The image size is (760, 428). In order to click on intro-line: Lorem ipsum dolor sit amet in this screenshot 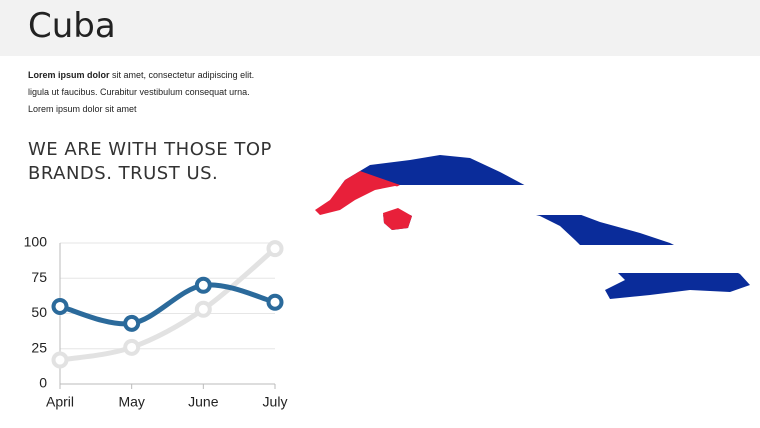, I will do `click(82, 109)`.